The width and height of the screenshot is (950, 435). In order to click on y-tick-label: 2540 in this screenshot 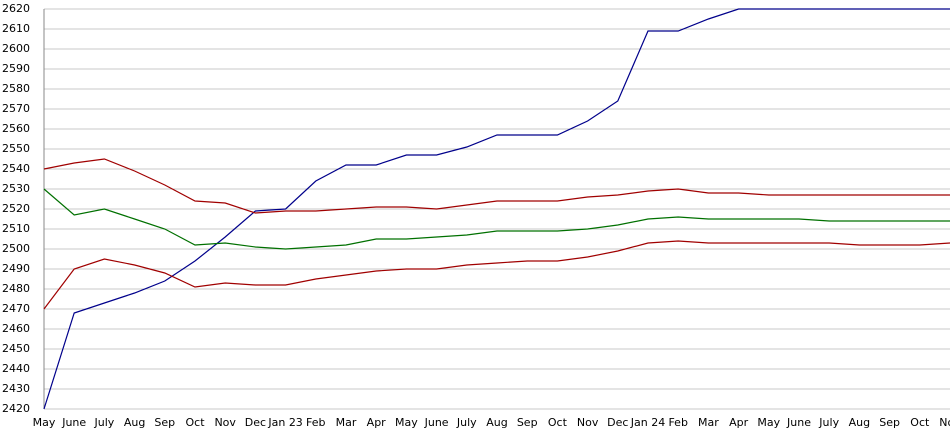, I will do `click(16, 168)`.